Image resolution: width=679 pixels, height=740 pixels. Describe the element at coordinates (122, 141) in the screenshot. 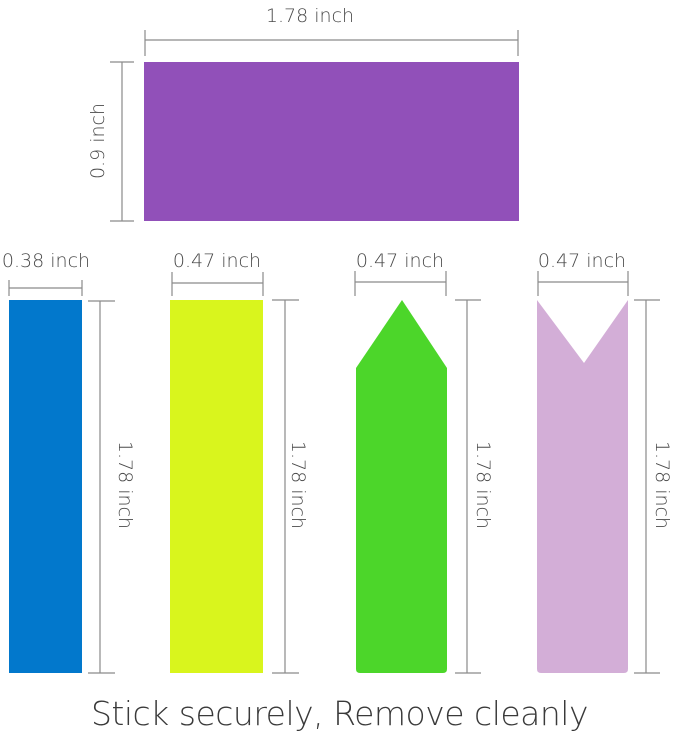

I see `purple-height-dimension` at that location.